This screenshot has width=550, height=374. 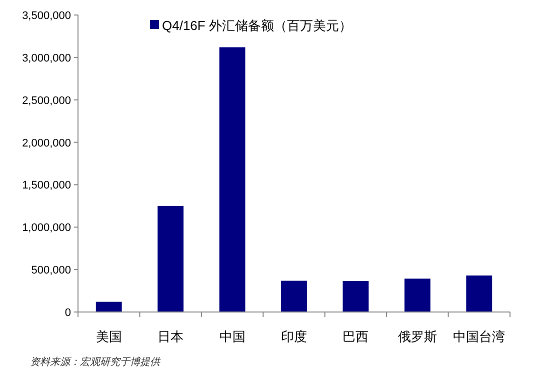 What do you see at coordinates (46, 16) in the screenshot?
I see `y-tick-label: 3,500,000` at bounding box center [46, 16].